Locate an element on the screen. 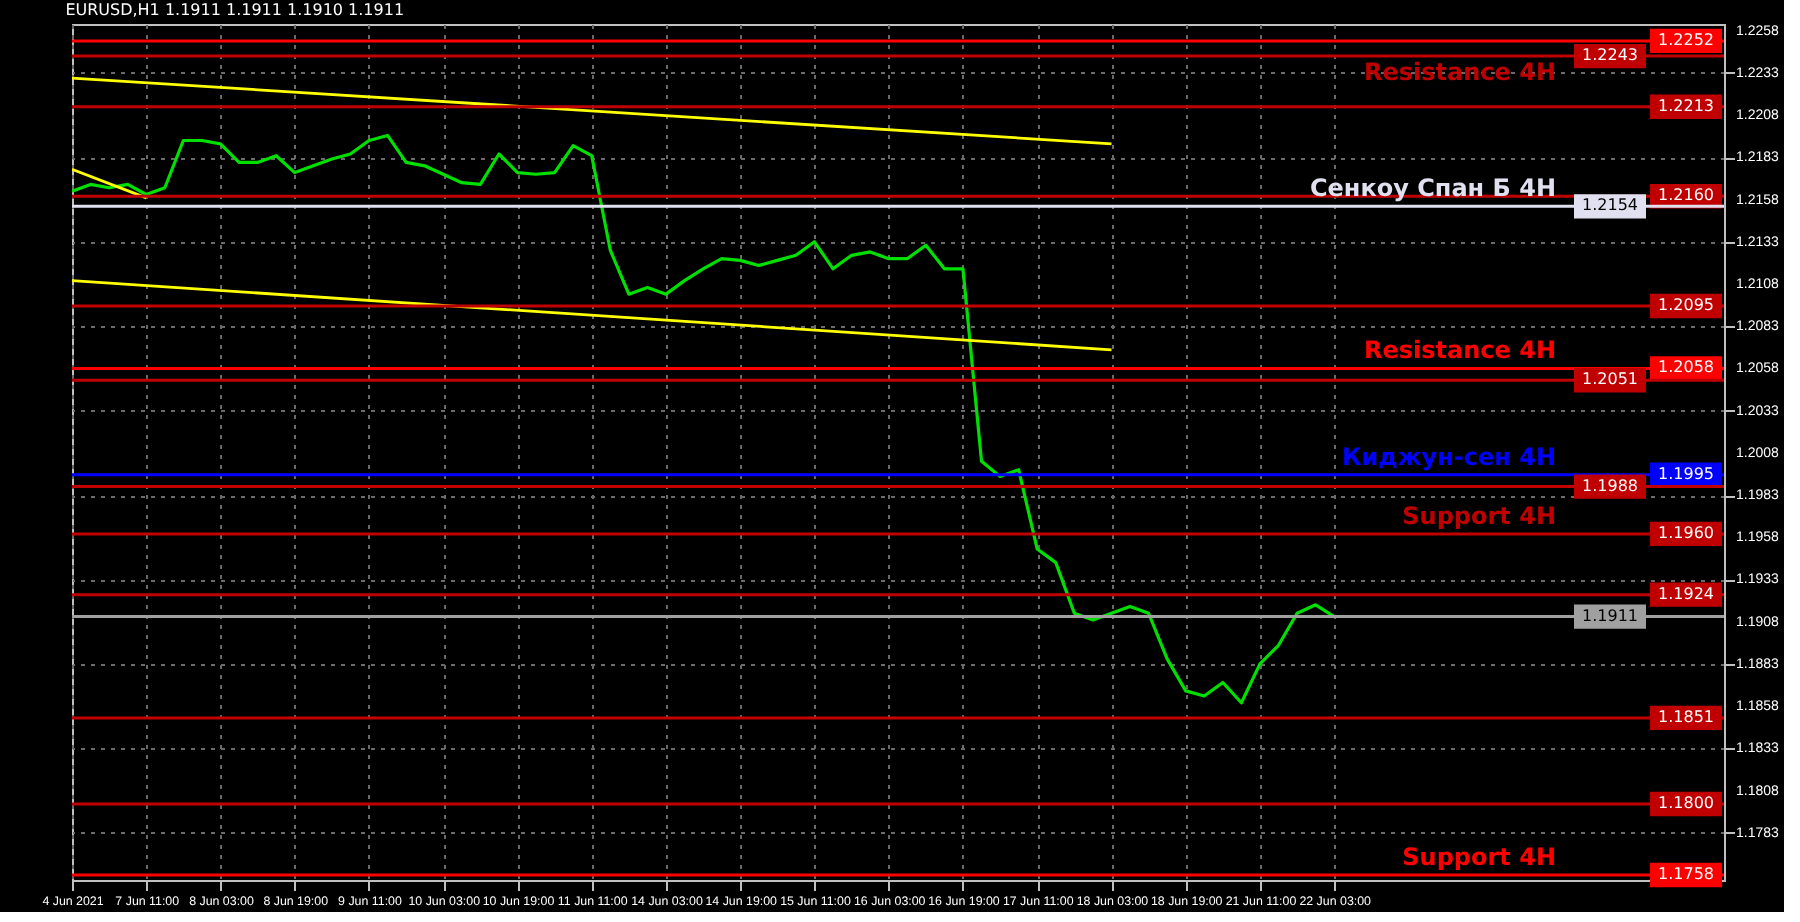 The width and height of the screenshot is (1800, 922). ref-line-label: 1.2213 is located at coordinates (1686, 105).